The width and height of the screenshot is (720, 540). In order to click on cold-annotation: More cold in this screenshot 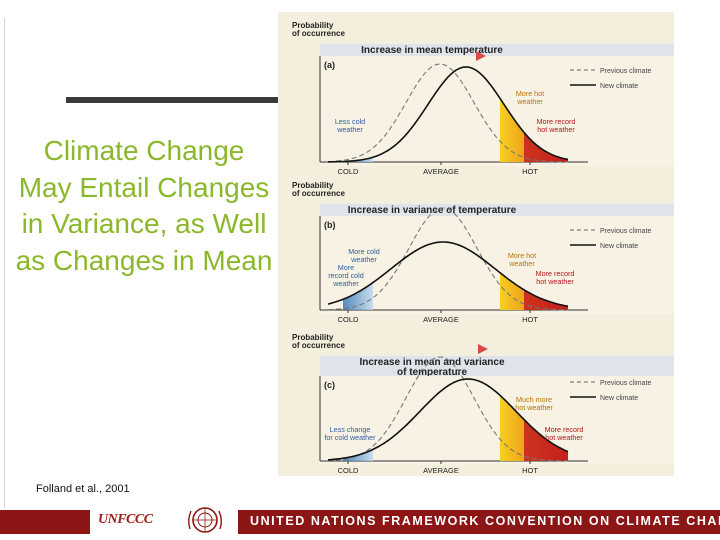, I will do `click(364, 251)`.